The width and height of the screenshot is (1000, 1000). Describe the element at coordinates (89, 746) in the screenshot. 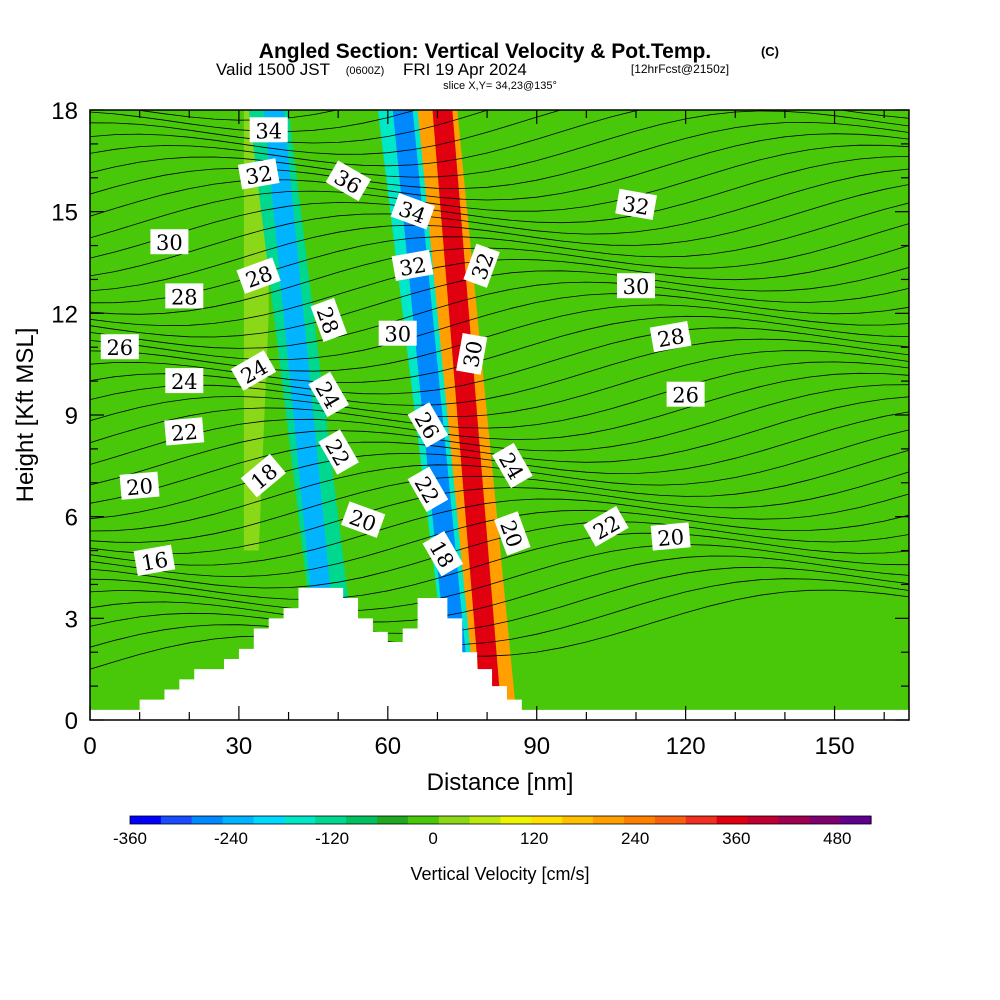

I see `x-tick-label: 0` at that location.